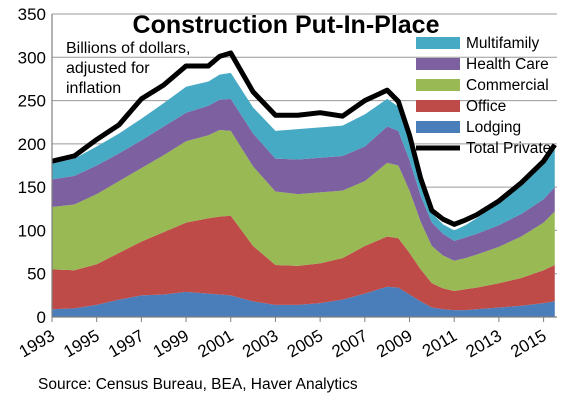 The width and height of the screenshot is (585, 408). What do you see at coordinates (486, 106) in the screenshot?
I see `legend-label-office: Office` at bounding box center [486, 106].